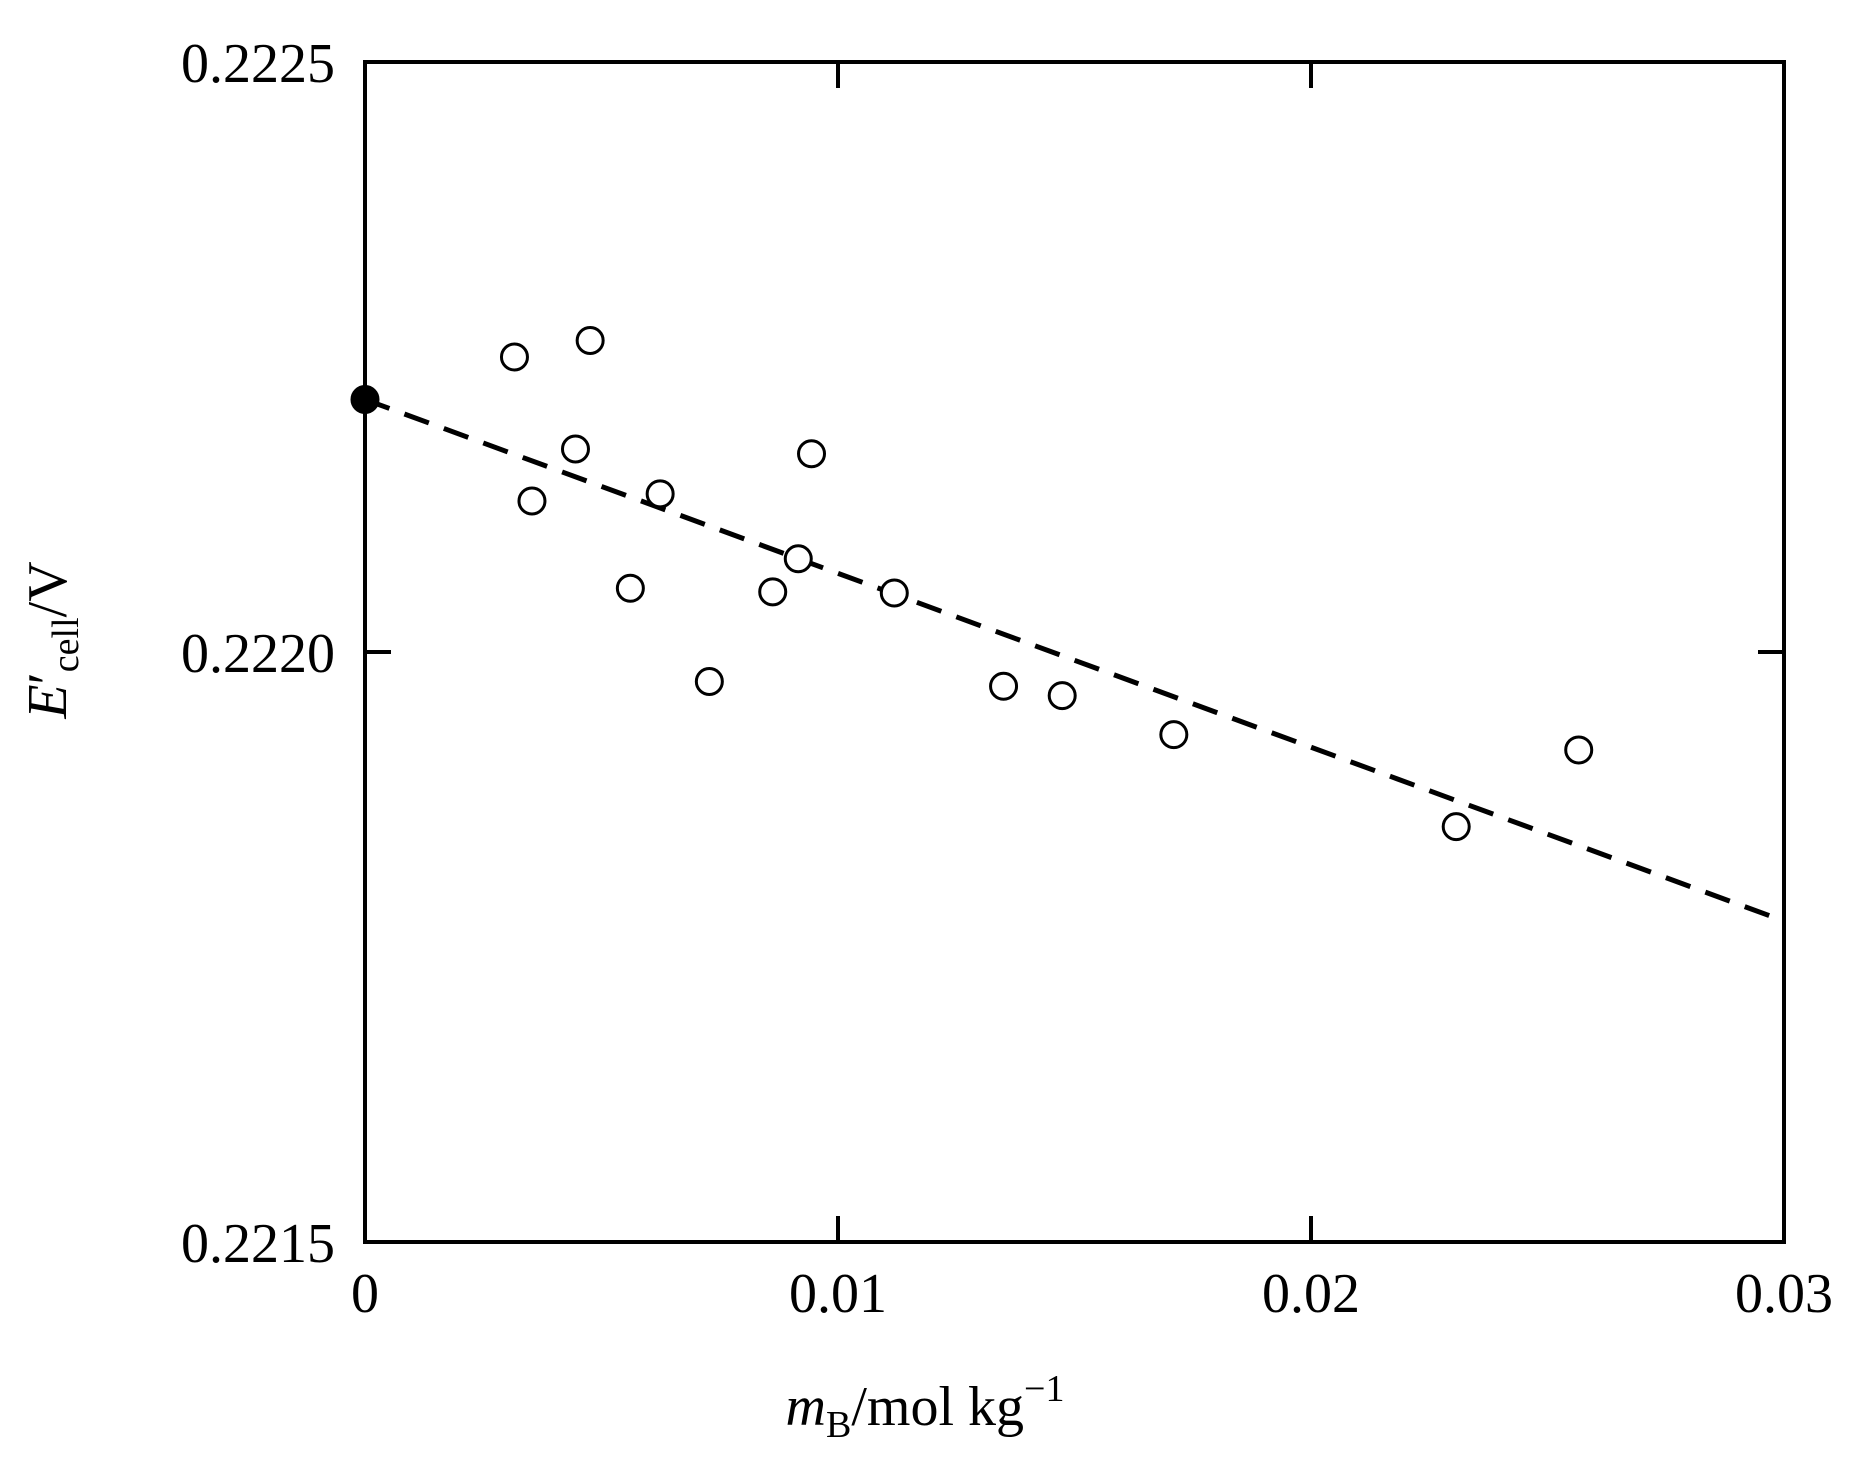 The width and height of the screenshot is (1857, 1464). Describe the element at coordinates (258, 654) in the screenshot. I see `y-tick-label: 0.2220` at that location.